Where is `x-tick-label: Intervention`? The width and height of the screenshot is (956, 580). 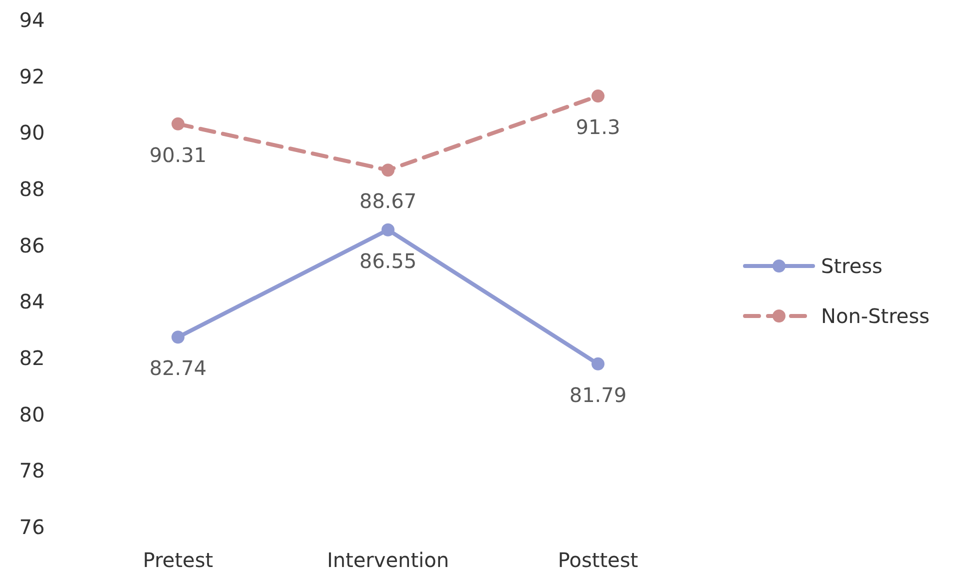
x-tick-label: Intervention is located at coordinates (388, 560).